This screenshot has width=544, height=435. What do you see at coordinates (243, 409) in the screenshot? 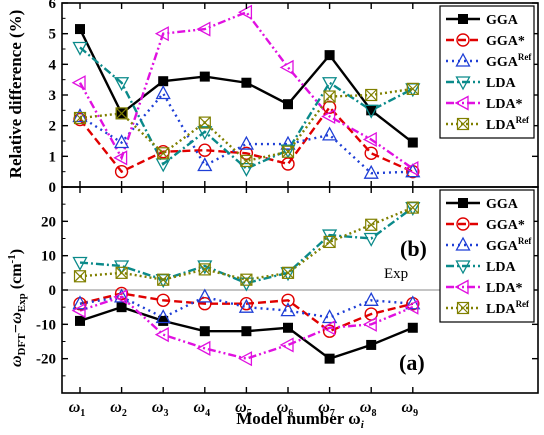
I see `x-tick-labels: ω1 ω2 ω3 ω4 ω5 ω6 ω7 ω8 ω9` at bounding box center [243, 409].